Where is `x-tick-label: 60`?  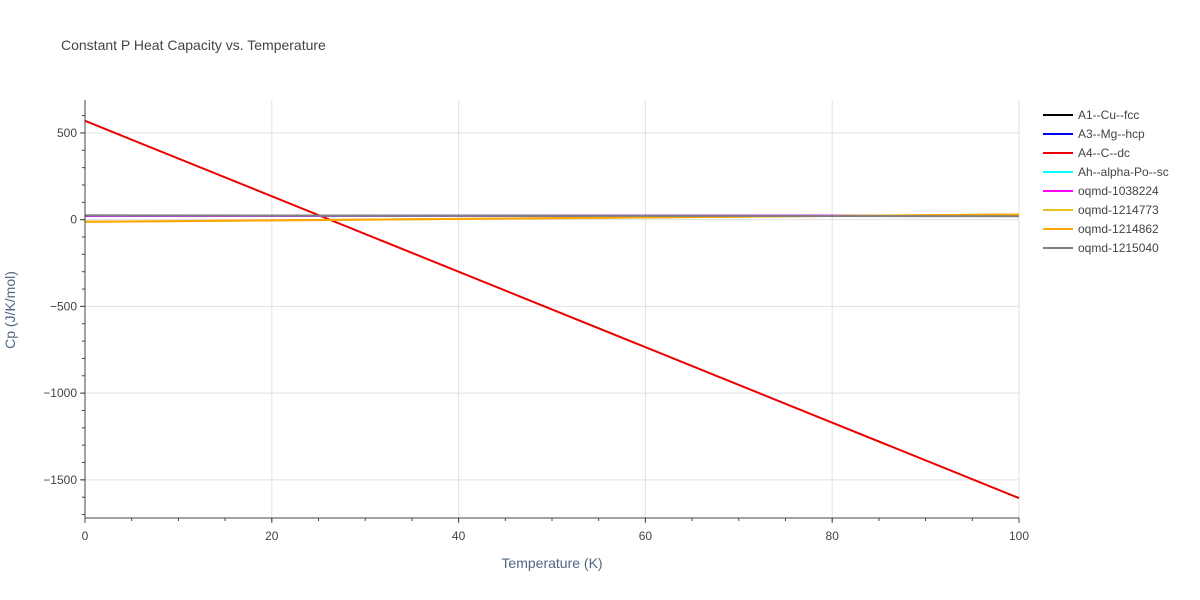 x-tick-label: 60 is located at coordinates (646, 536).